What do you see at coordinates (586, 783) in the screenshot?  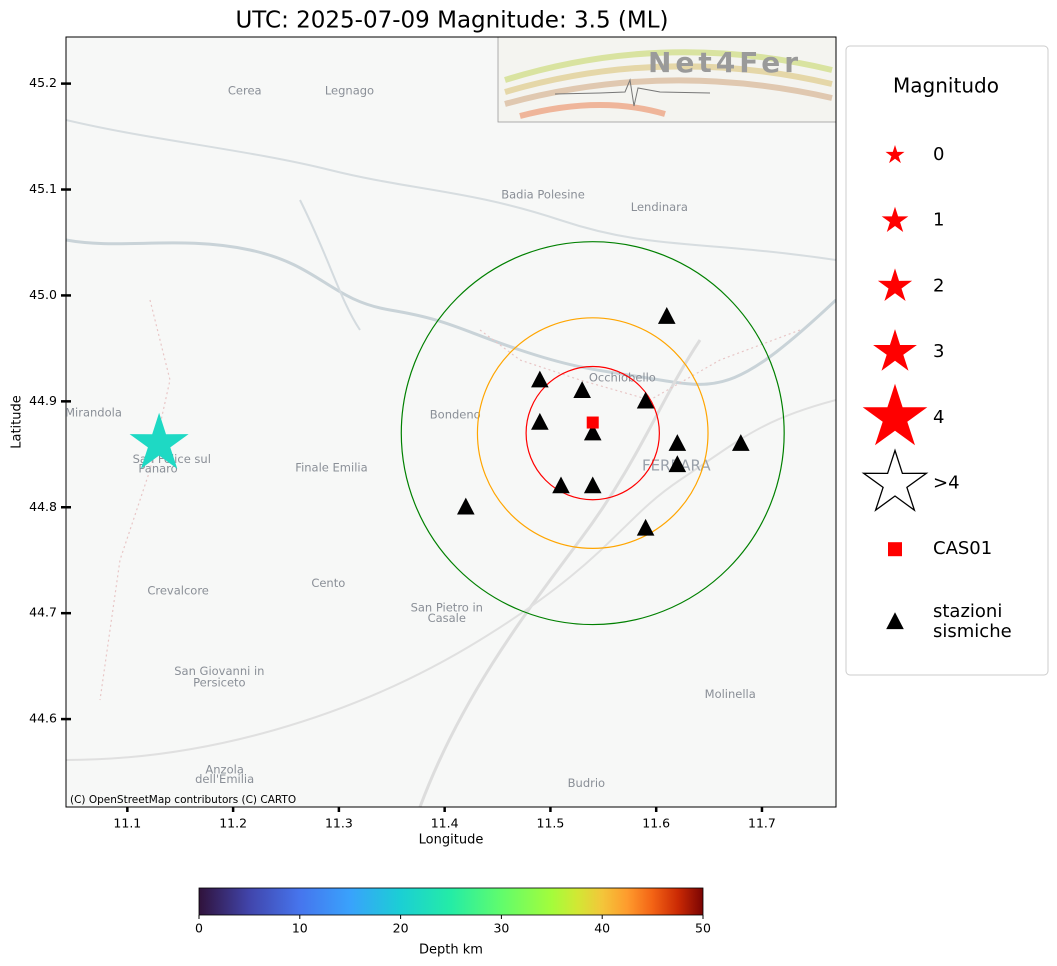 I see `place-label: Budrio` at bounding box center [586, 783].